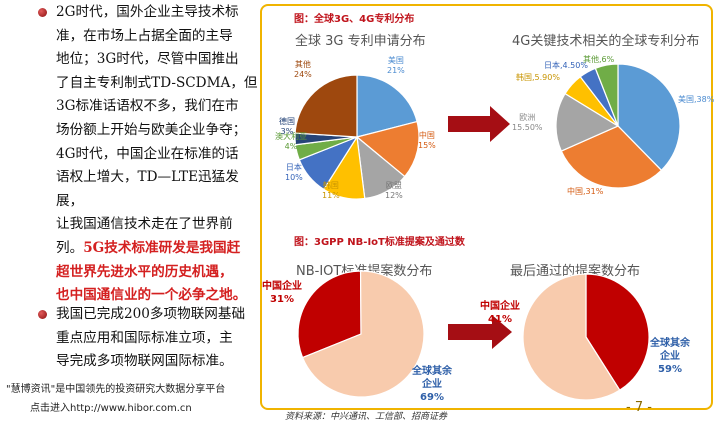  Describe the element at coordinates (147, 106) in the screenshot. I see `text-line: 3G标准话语权不多，我们在市` at that location.